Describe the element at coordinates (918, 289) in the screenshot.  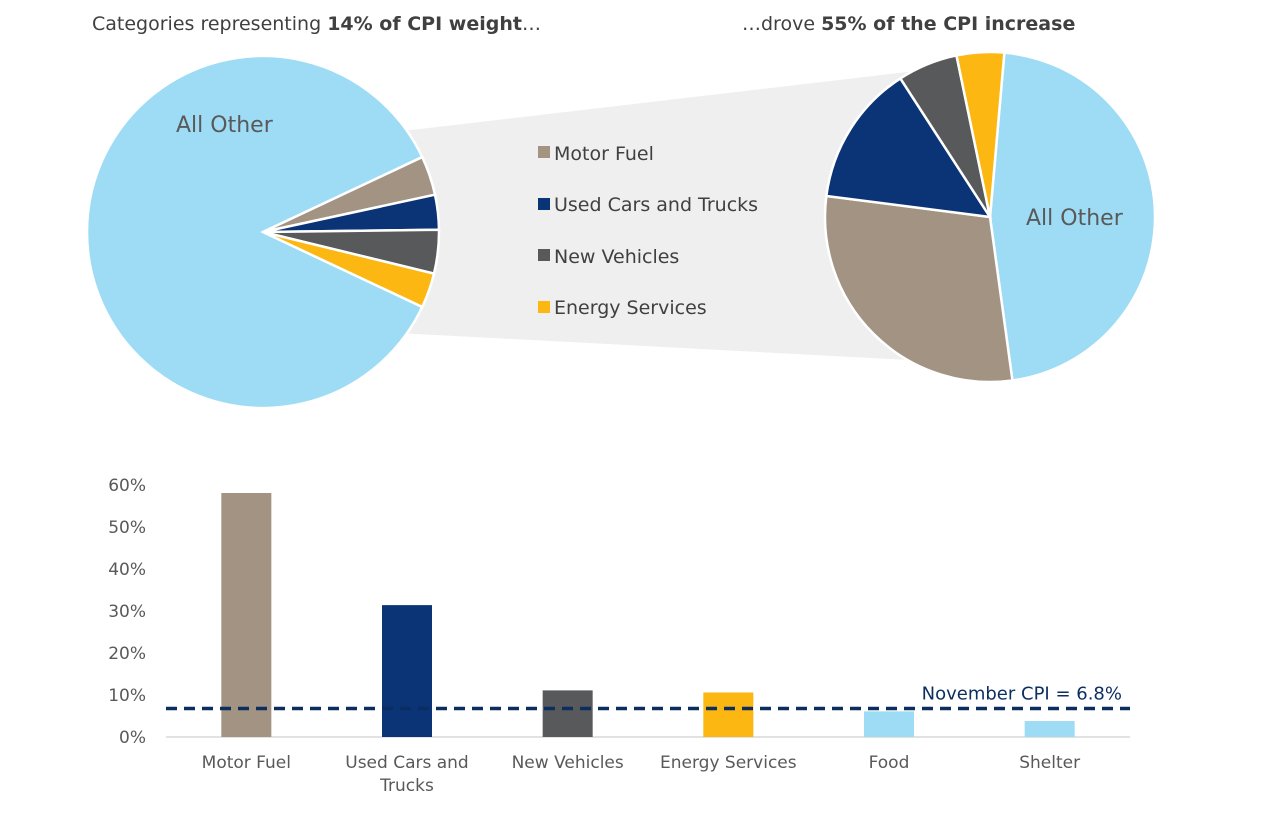
I see `pie-slice-motor-fuel` at that location.